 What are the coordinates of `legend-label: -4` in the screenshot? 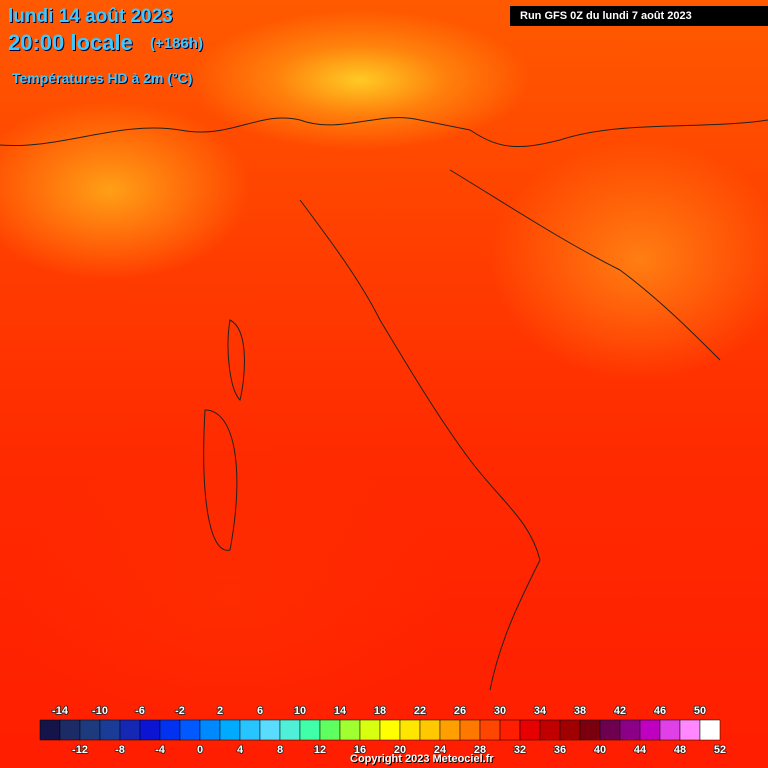 It's located at (160, 750).